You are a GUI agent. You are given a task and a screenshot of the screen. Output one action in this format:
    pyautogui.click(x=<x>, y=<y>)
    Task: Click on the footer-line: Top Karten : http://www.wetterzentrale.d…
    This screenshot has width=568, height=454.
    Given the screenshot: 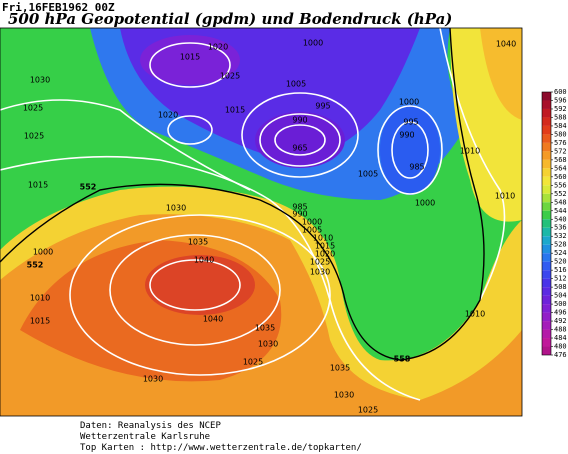 What is the action you would take?
    pyautogui.click(x=221, y=448)
    